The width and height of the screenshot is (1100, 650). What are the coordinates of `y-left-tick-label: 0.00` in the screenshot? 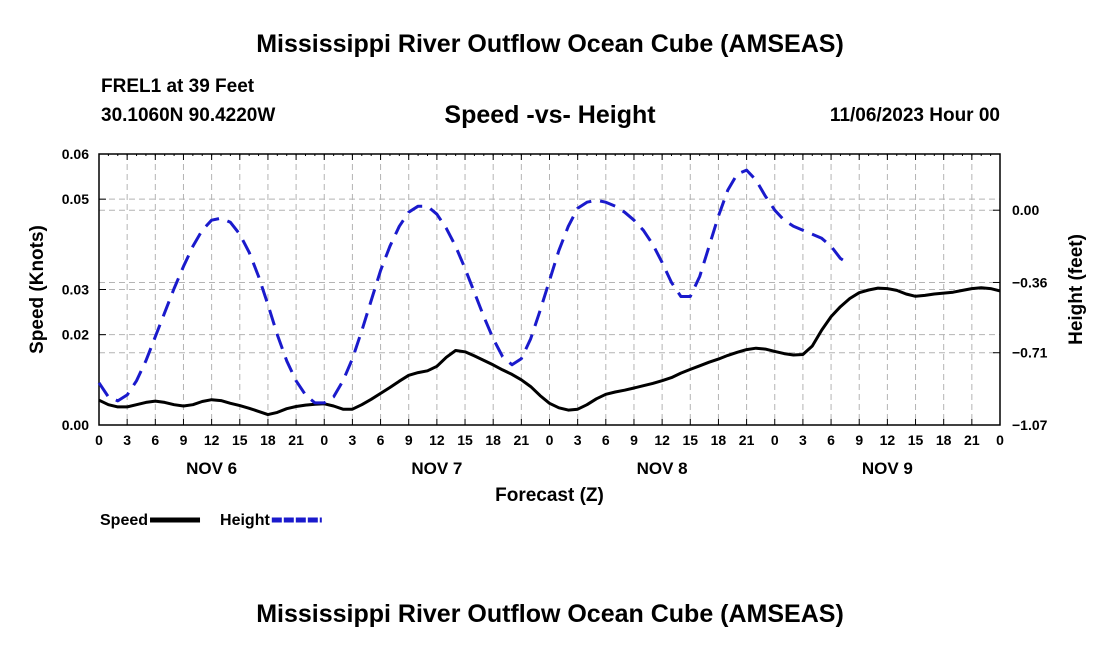 It's located at (75, 425).